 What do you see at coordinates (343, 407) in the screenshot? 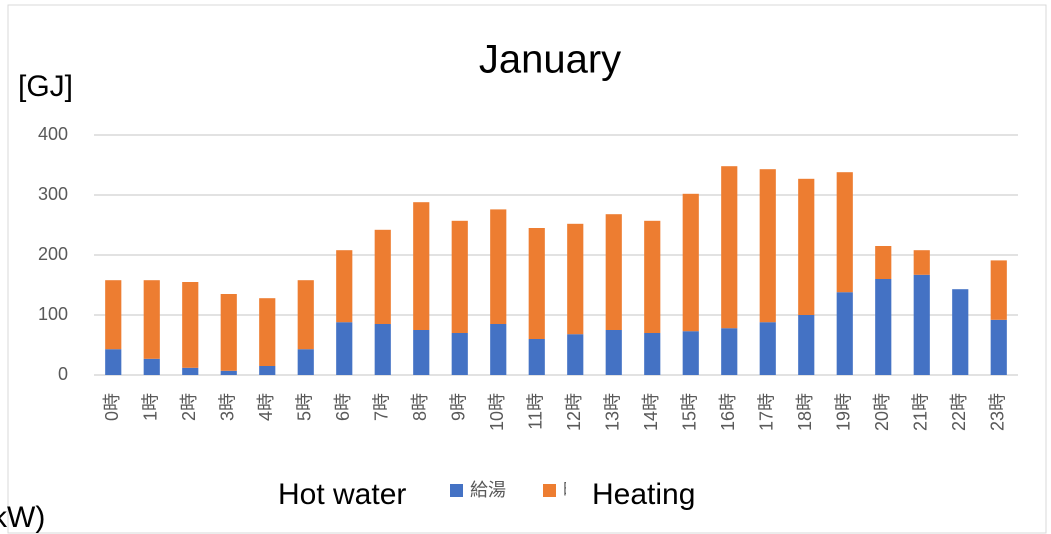
I see `x-tick-label: 6時` at bounding box center [343, 407].